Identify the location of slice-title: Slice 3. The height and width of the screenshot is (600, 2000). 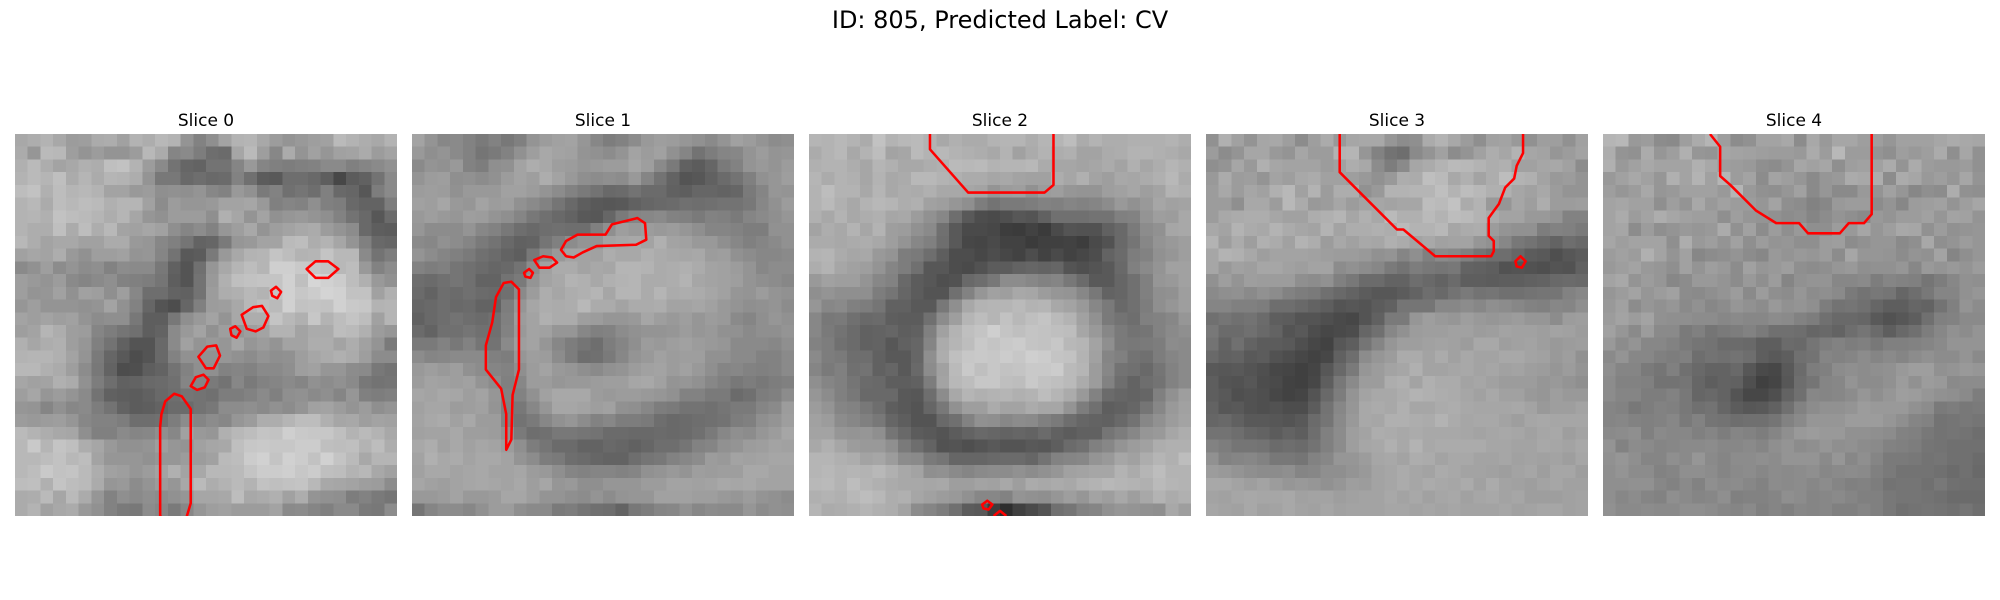
(1397, 121).